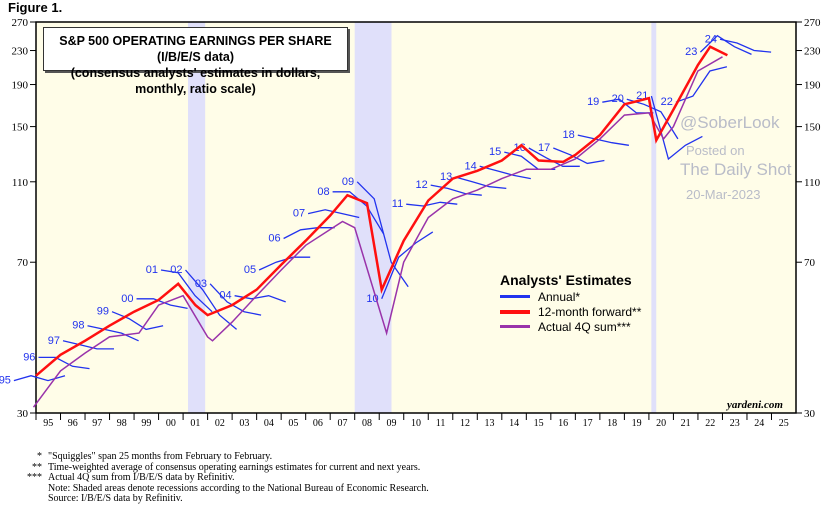  Describe the element at coordinates (122, 423) in the screenshot. I see `x-tick-label: 98` at that location.